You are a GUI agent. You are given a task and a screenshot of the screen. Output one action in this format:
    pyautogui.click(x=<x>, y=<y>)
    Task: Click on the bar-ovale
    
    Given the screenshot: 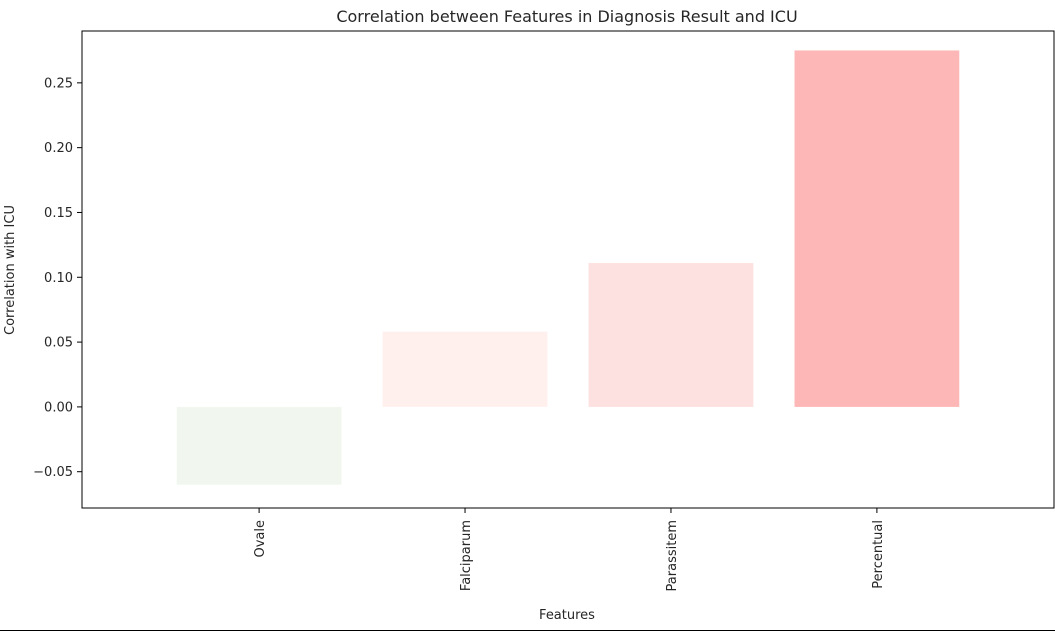 What is the action you would take?
    pyautogui.click(x=259, y=445)
    